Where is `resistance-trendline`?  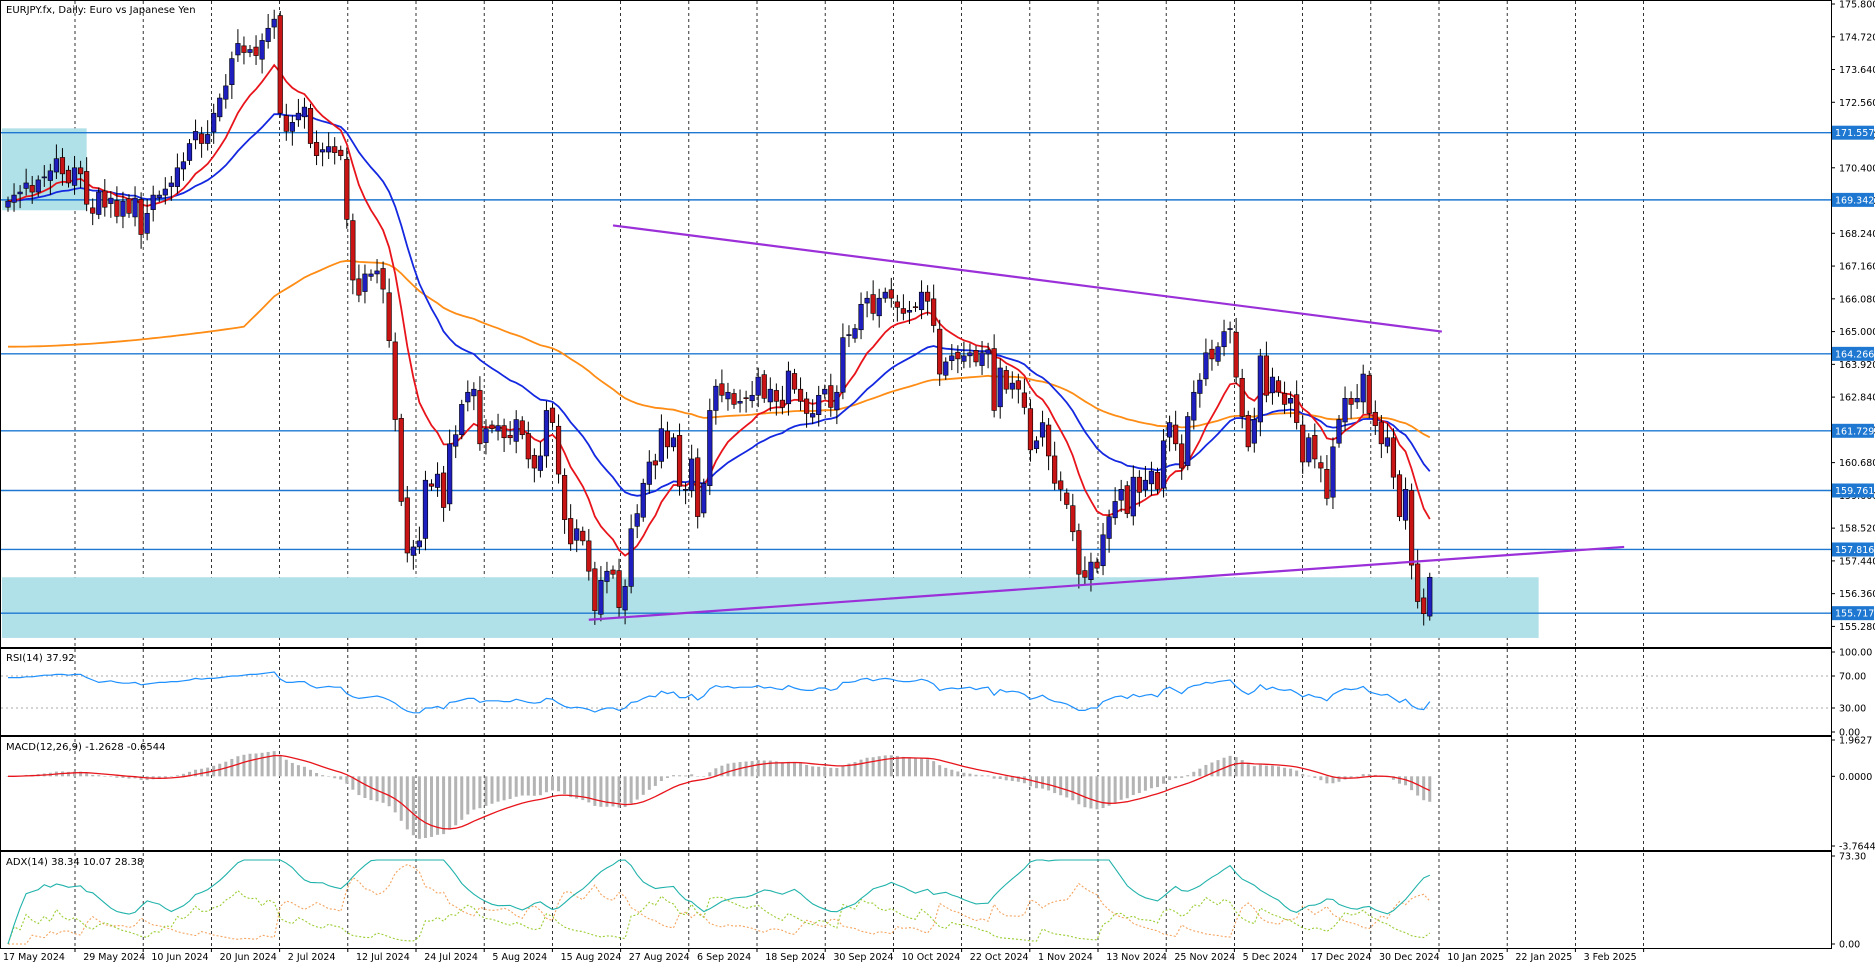 resistance-trendline is located at coordinates (1027, 278).